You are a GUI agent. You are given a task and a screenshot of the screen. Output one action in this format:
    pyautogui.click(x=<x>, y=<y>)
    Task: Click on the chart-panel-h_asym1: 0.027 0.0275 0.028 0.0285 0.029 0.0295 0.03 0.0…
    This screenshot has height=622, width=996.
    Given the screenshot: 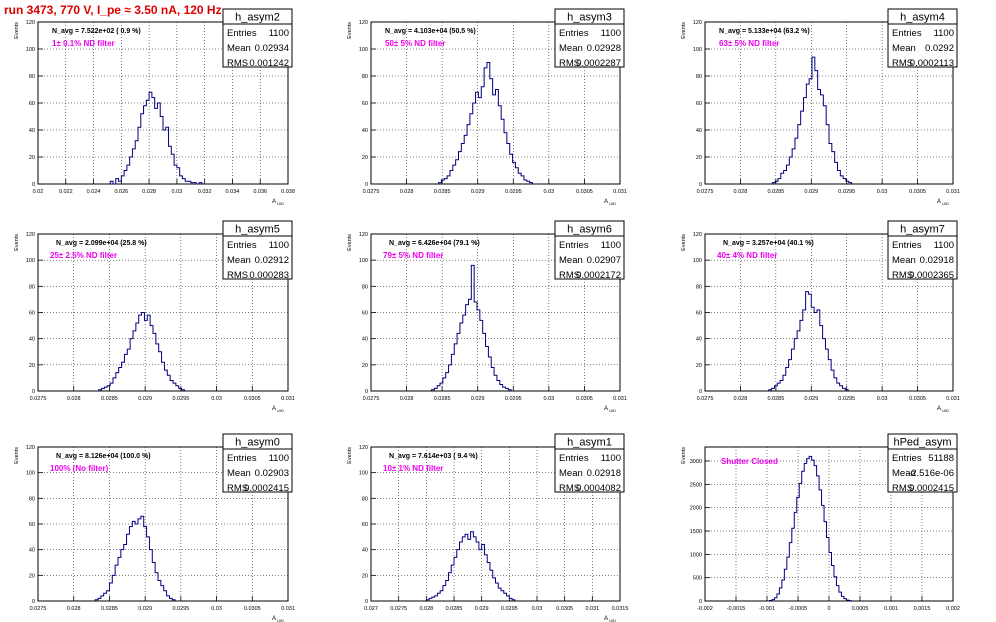 What is the action you would take?
    pyautogui.click(x=488, y=527)
    